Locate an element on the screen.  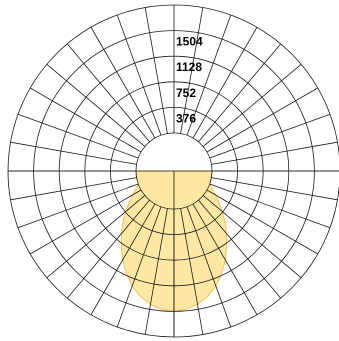
tick-label-376: 376 is located at coordinates (186, 118).